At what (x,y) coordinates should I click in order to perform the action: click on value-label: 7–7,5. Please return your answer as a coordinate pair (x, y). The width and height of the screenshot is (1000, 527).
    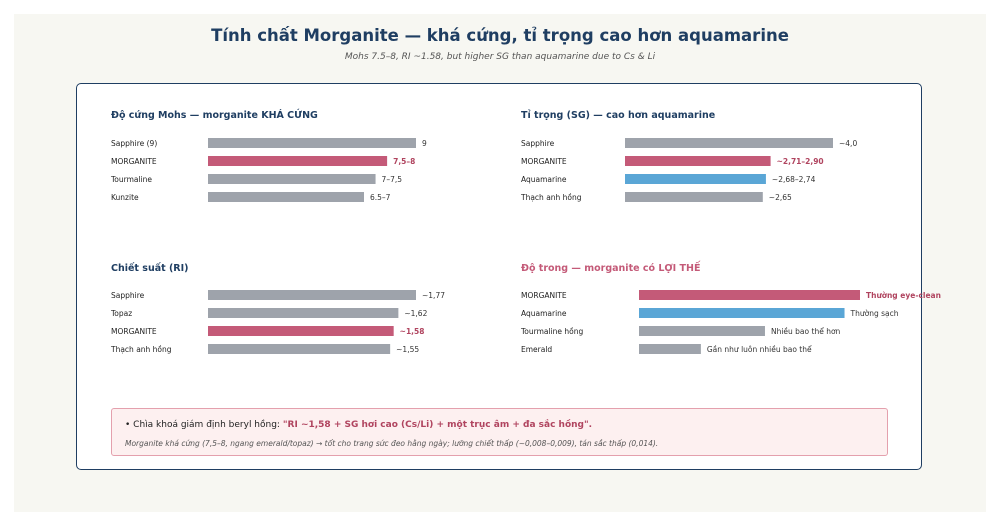
    Looking at the image, I should click on (392, 179).